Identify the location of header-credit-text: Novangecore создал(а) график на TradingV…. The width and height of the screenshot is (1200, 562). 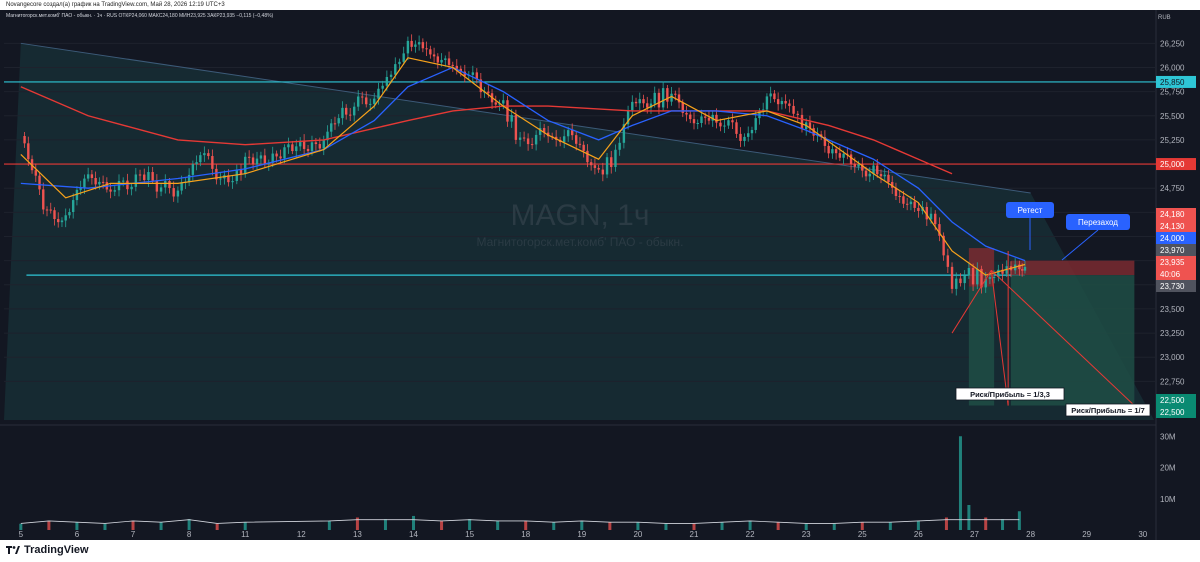
(115, 5).